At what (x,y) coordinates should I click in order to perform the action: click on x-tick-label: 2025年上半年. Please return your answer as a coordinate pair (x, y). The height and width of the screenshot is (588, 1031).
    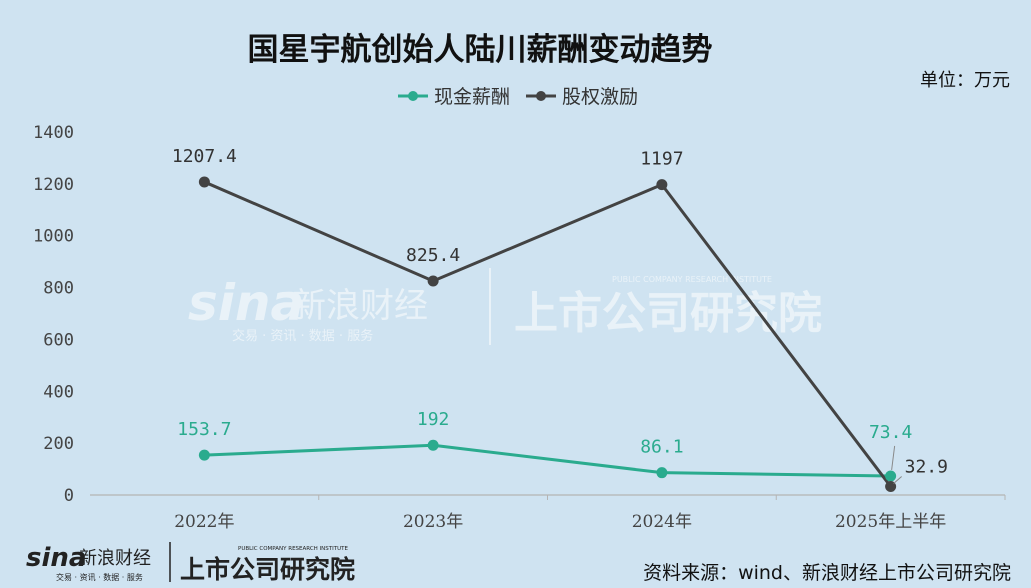
    Looking at the image, I should click on (890, 522).